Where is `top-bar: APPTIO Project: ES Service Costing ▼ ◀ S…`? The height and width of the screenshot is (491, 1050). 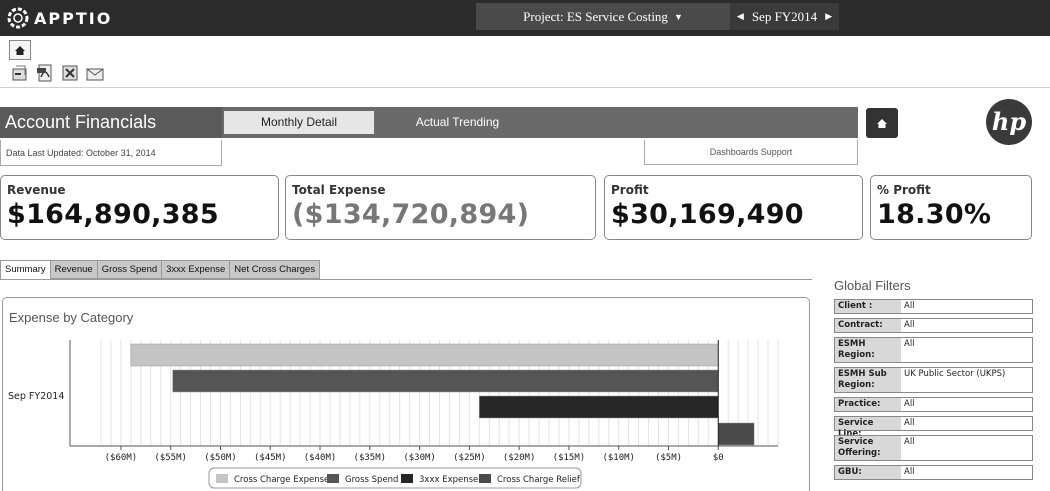 top-bar: APPTIO Project: ES Service Costing ▼ ◀ S… is located at coordinates (525, 18).